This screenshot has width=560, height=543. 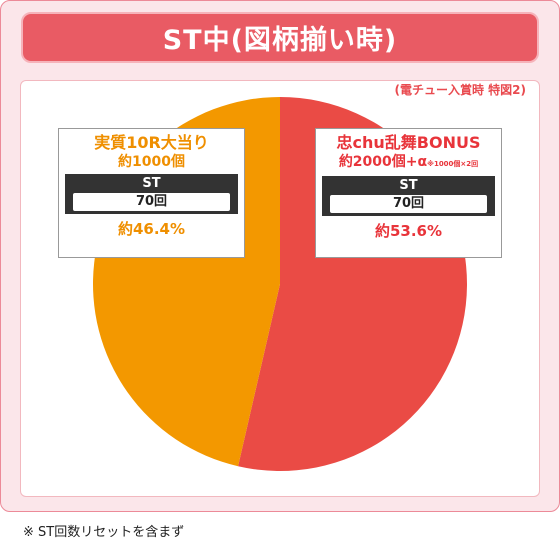 What do you see at coordinates (408, 231) in the screenshot?
I see `slice-pct-bonus: 約53.6%` at bounding box center [408, 231].